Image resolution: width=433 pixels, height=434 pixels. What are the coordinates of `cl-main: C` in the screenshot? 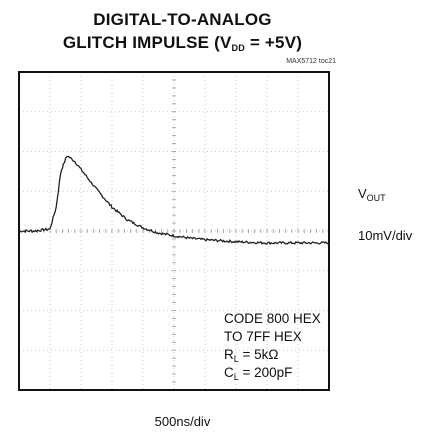 It's located at (229, 372).